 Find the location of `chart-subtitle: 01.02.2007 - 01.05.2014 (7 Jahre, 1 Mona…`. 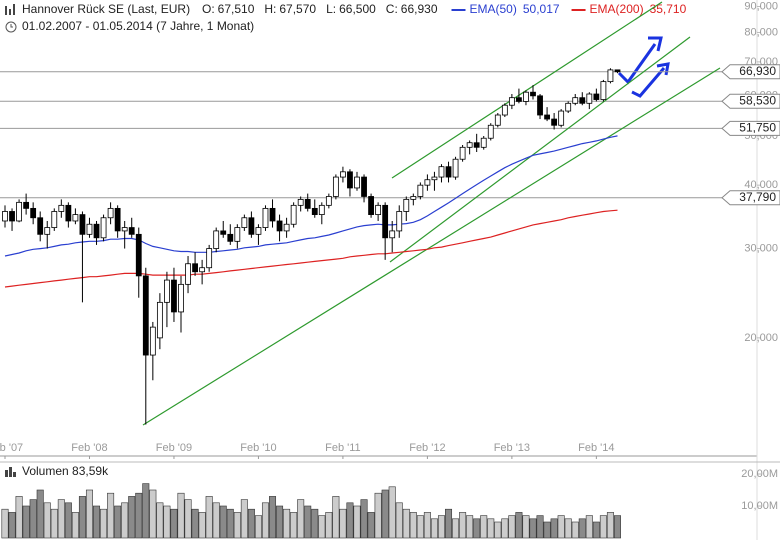

chart-subtitle: 01.02.2007 - 01.05.2014 (7 Jahre, 1 Mona… is located at coordinates (138, 26).